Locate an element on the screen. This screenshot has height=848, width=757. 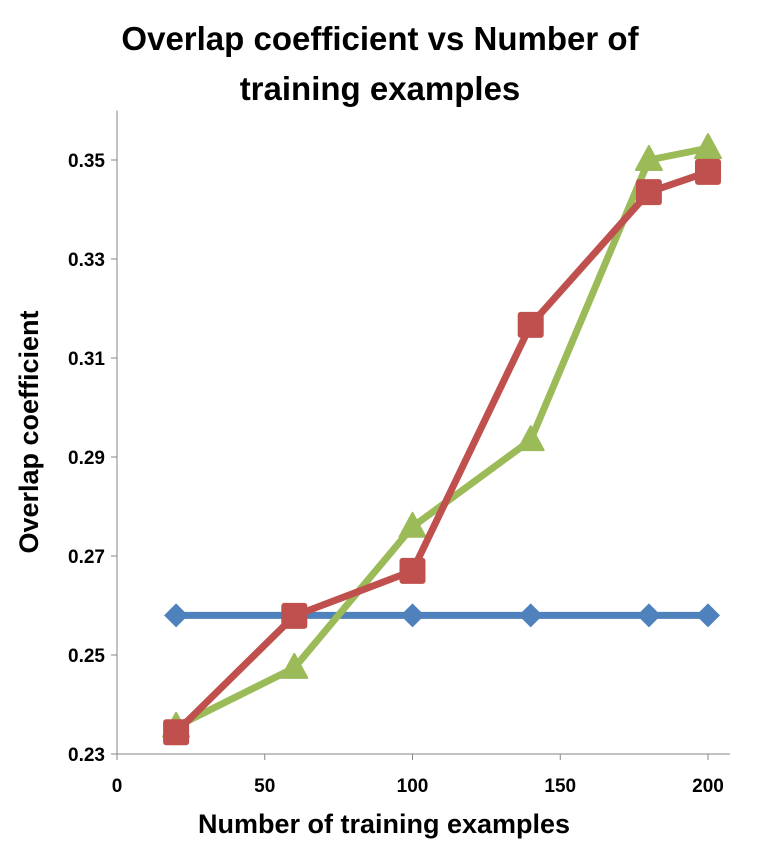
x-tick-label: 200 is located at coordinates (708, 786).